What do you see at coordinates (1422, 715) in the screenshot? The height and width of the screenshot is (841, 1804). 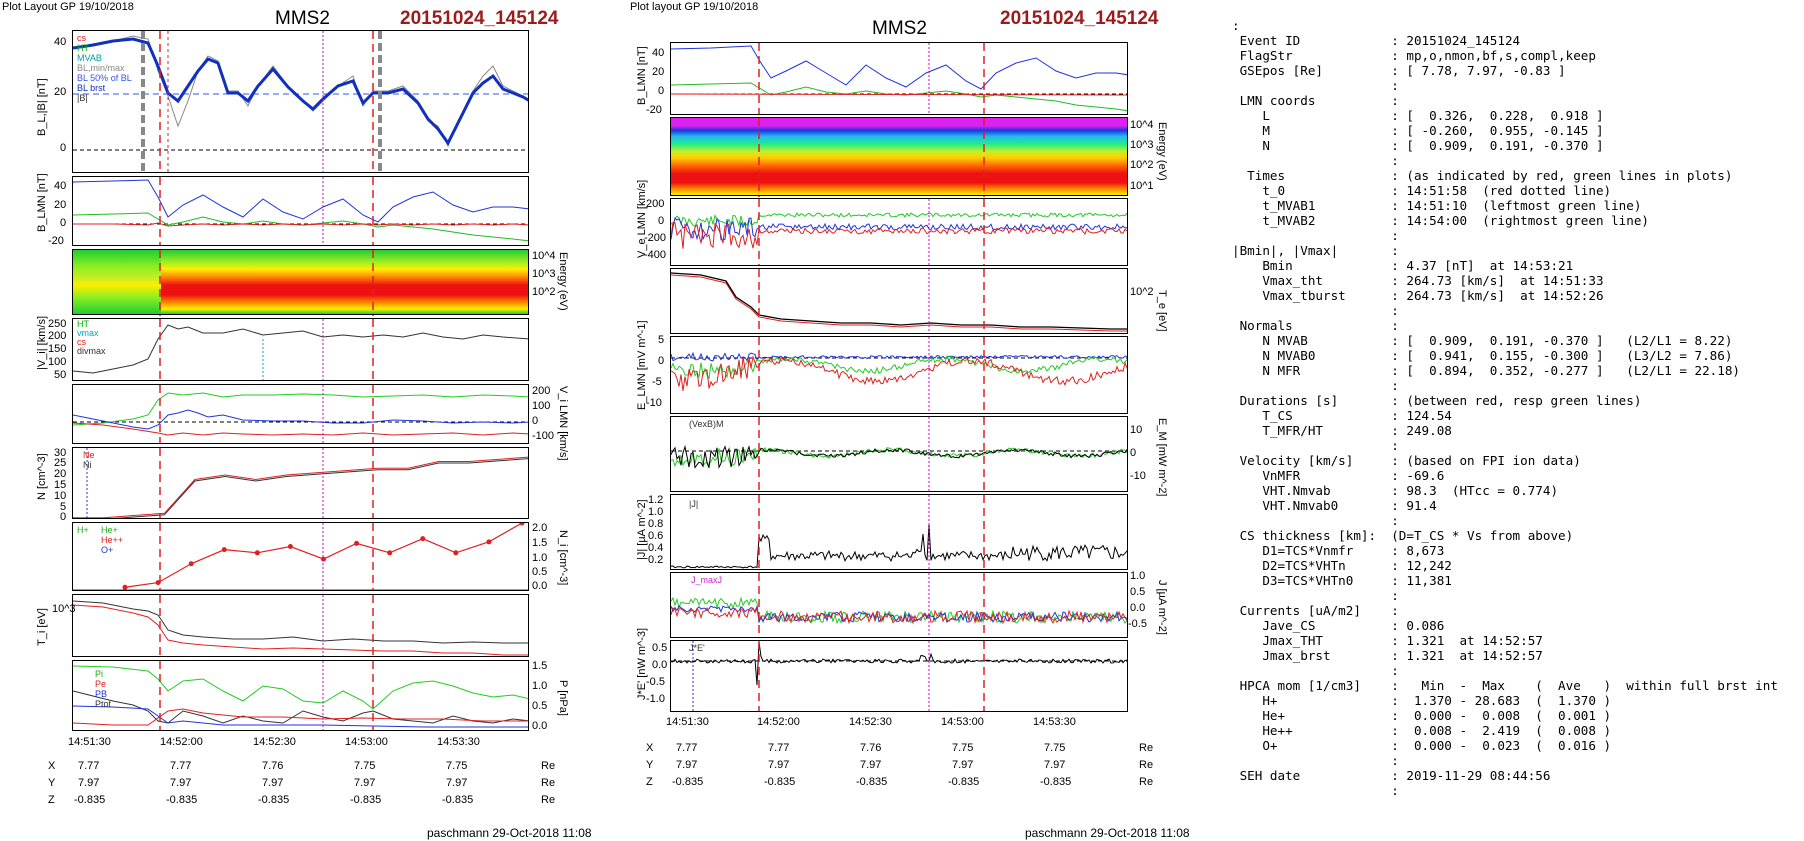 I see `summary-line: He+ : 0.000 - 0.008 ( 0.001 )` at bounding box center [1422, 715].